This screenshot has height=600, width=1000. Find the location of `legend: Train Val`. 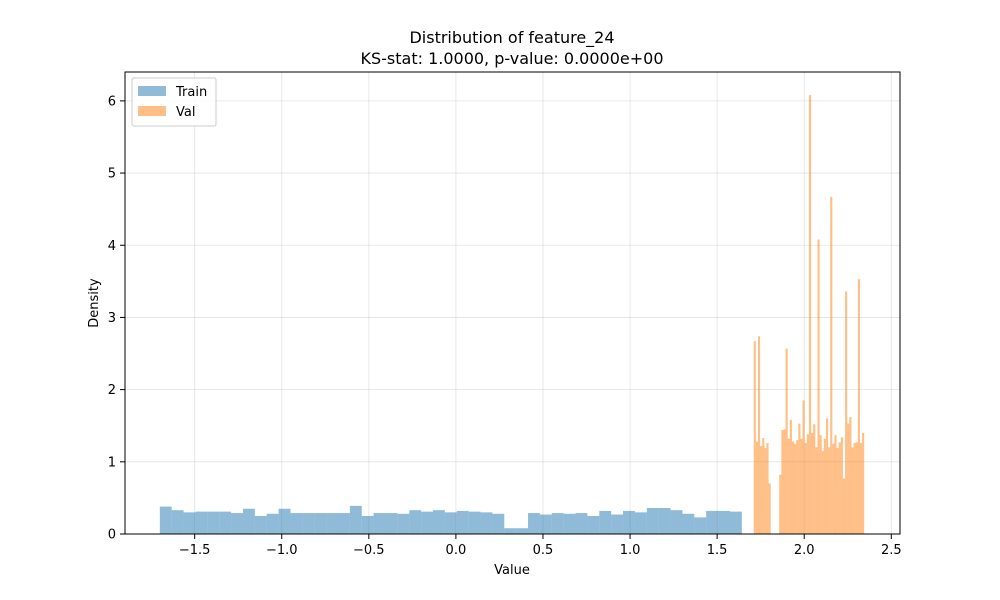

legend: Train Val is located at coordinates (174, 102).